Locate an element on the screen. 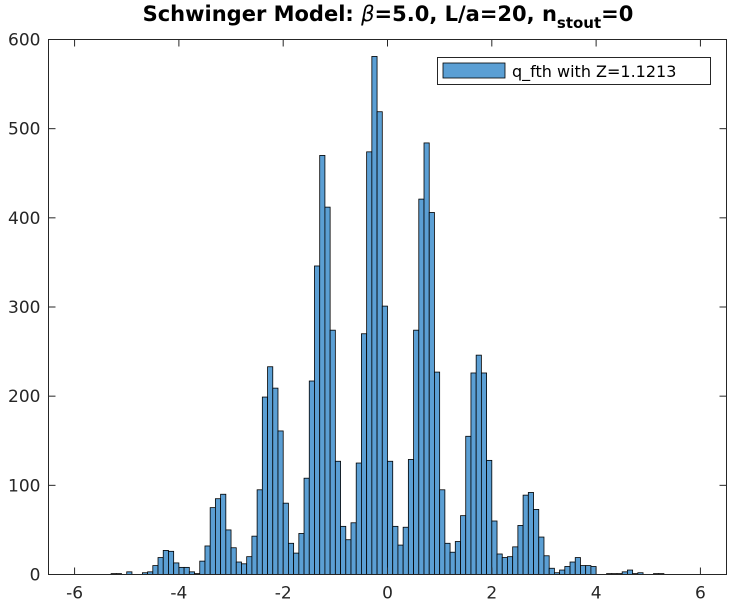  x-tick-label: 6 is located at coordinates (700, 594).